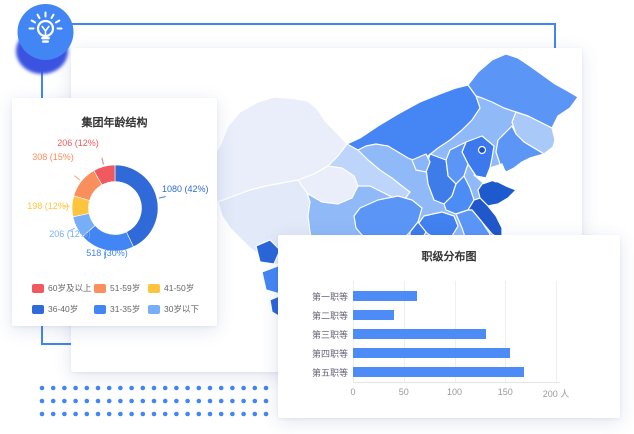 The image size is (634, 434). Describe the element at coordinates (329, 354) in the screenshot. I see `category-label: 第四职等` at that location.